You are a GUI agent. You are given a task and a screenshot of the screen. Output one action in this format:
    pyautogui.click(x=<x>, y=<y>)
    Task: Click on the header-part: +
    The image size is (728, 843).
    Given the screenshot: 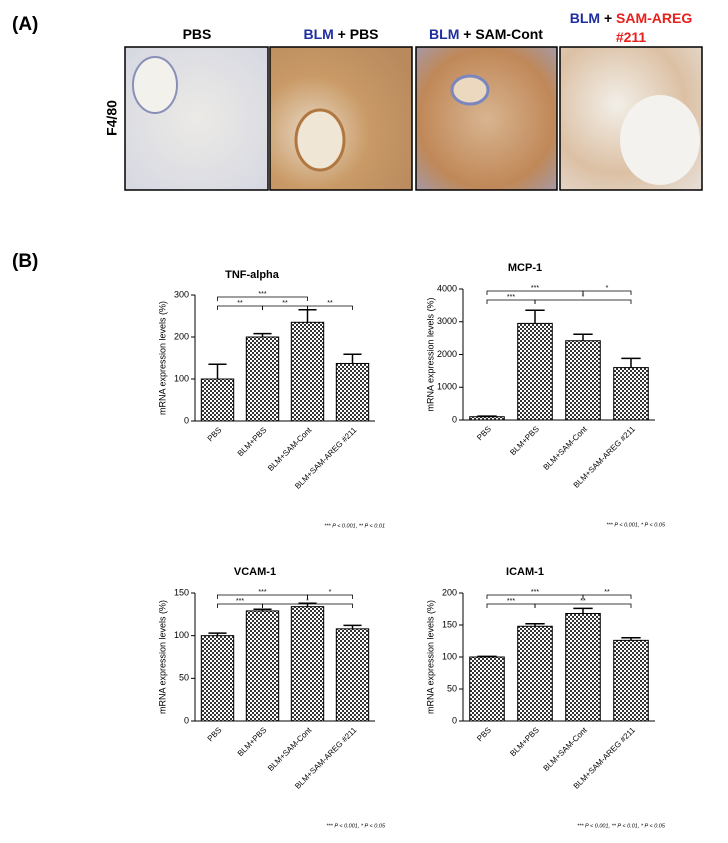 What is the action you would take?
    pyautogui.click(x=608, y=18)
    